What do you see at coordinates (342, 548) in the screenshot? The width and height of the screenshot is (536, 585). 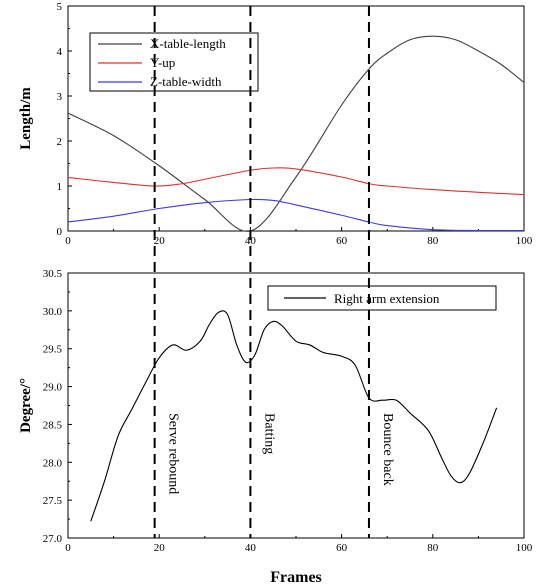 I see `bottom-x-tick-label: 60` at bounding box center [342, 548].